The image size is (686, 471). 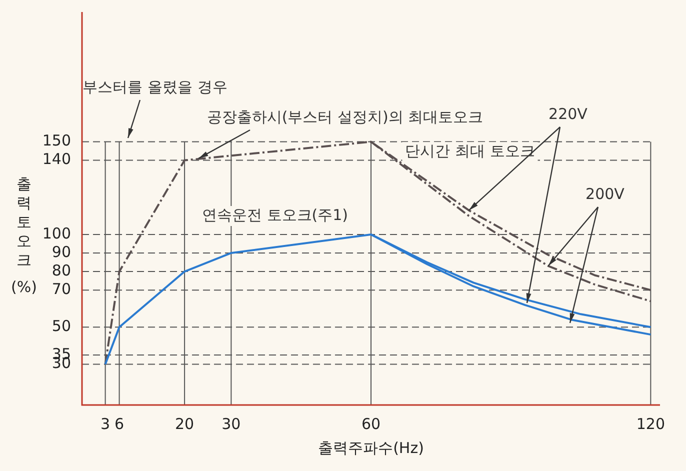 I want to click on x-tick-label: 6, so click(x=119, y=423).